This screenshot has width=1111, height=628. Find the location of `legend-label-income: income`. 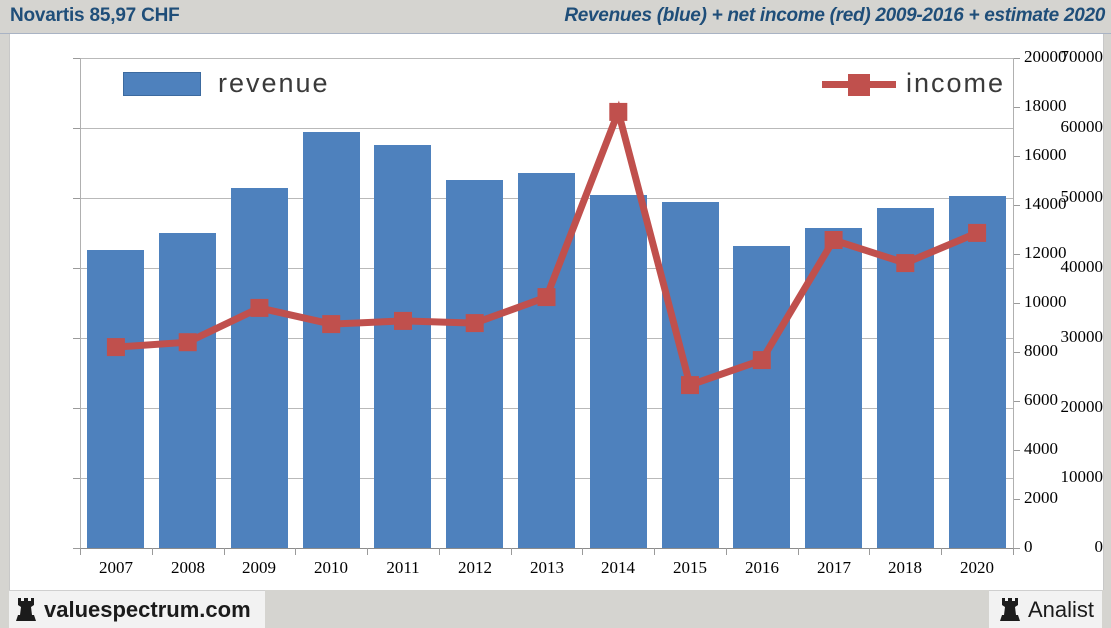

legend-label-income: income is located at coordinates (956, 83).